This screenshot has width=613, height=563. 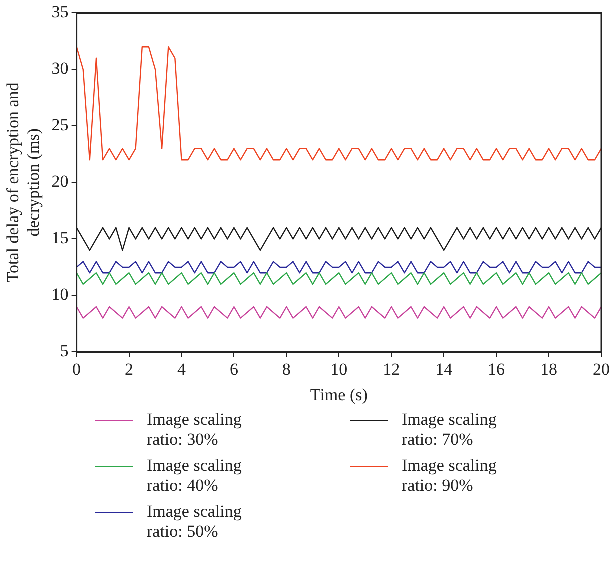 I want to click on y-tick-label: 5, so click(x=64, y=351).